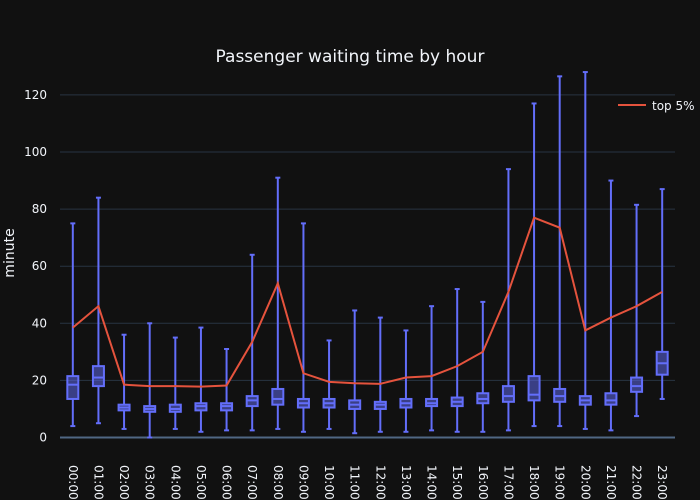 The width and height of the screenshot is (700, 500). What do you see at coordinates (560, 482) in the screenshot?
I see `x-tick-label-19: 19:00` at bounding box center [560, 482].